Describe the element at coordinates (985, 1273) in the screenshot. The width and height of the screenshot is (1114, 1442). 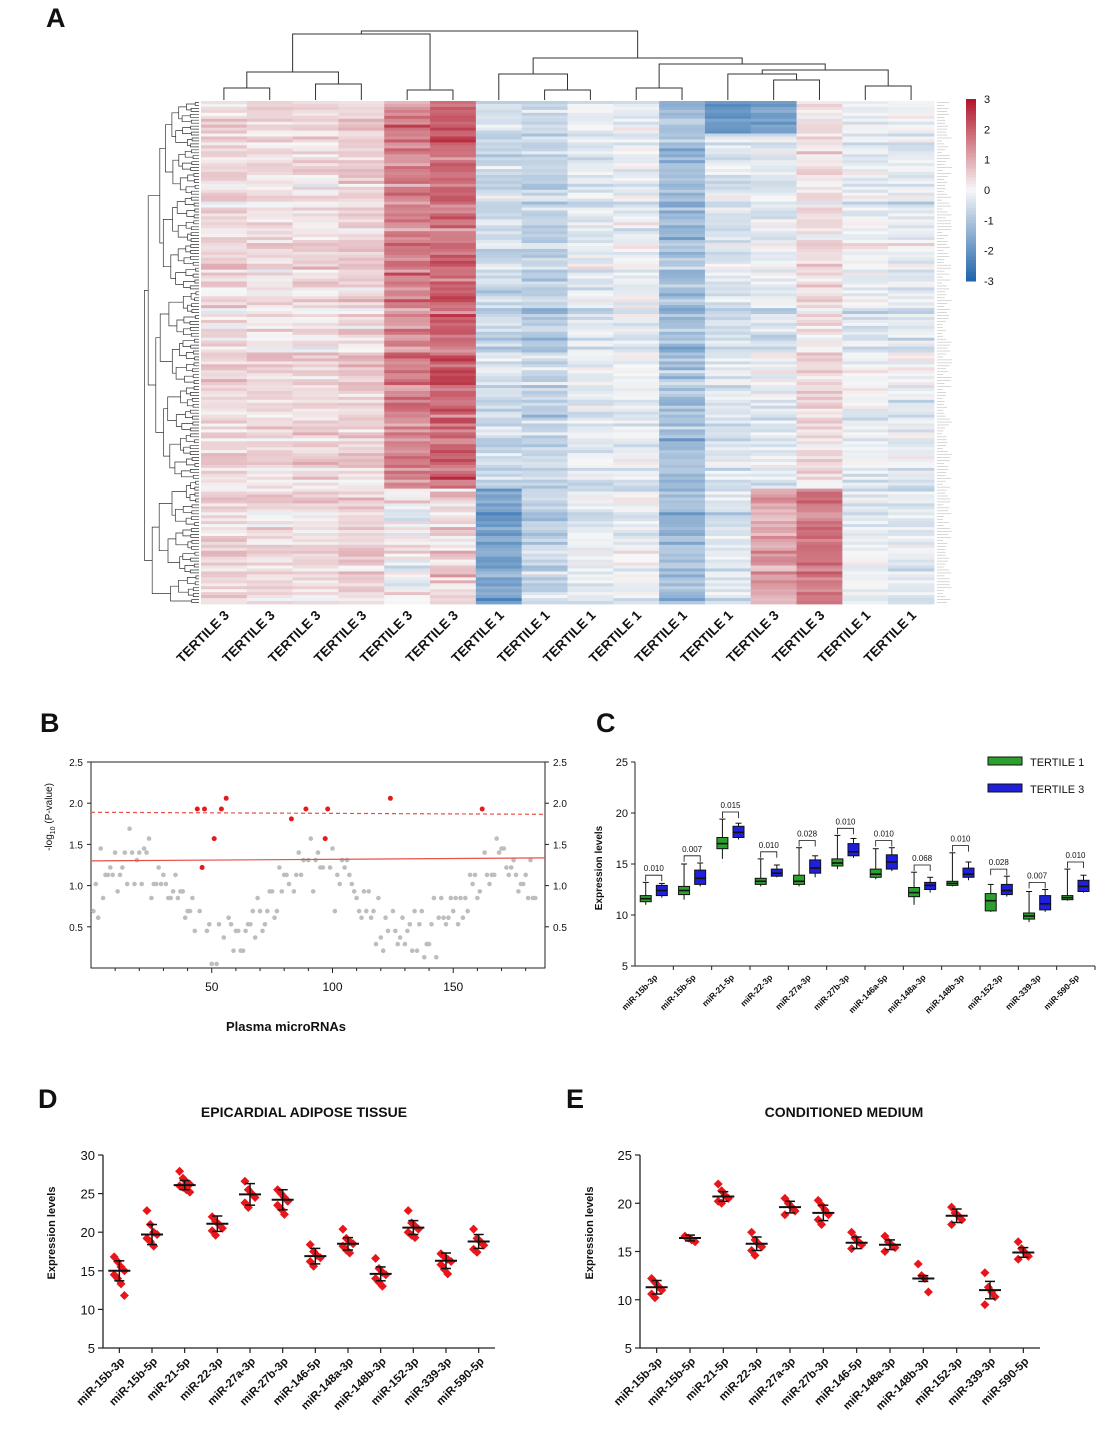
I see `data-point` at that location.